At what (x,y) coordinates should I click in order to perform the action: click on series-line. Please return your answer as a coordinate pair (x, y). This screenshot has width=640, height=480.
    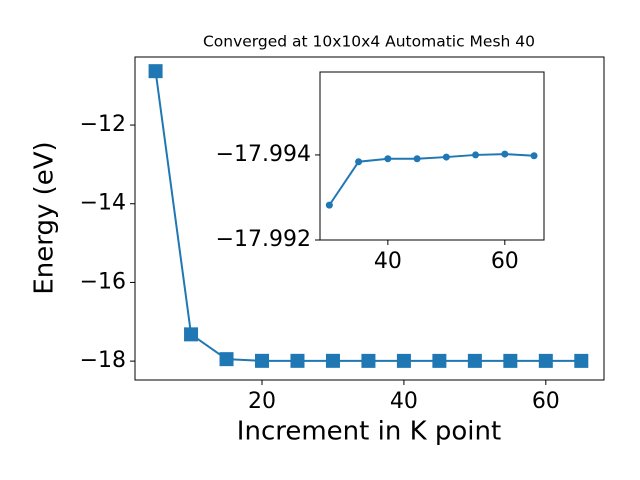
    Looking at the image, I should click on (431, 179).